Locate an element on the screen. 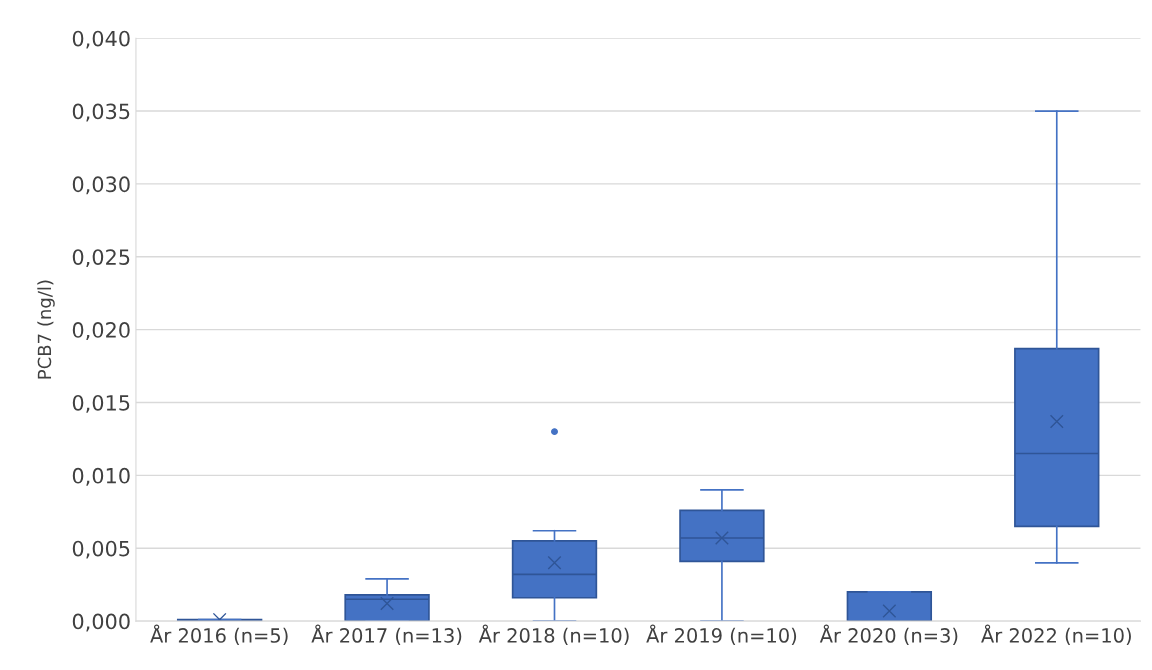 The width and height of the screenshot is (1152, 670). y-tick-label: 0,035 is located at coordinates (101, 112).